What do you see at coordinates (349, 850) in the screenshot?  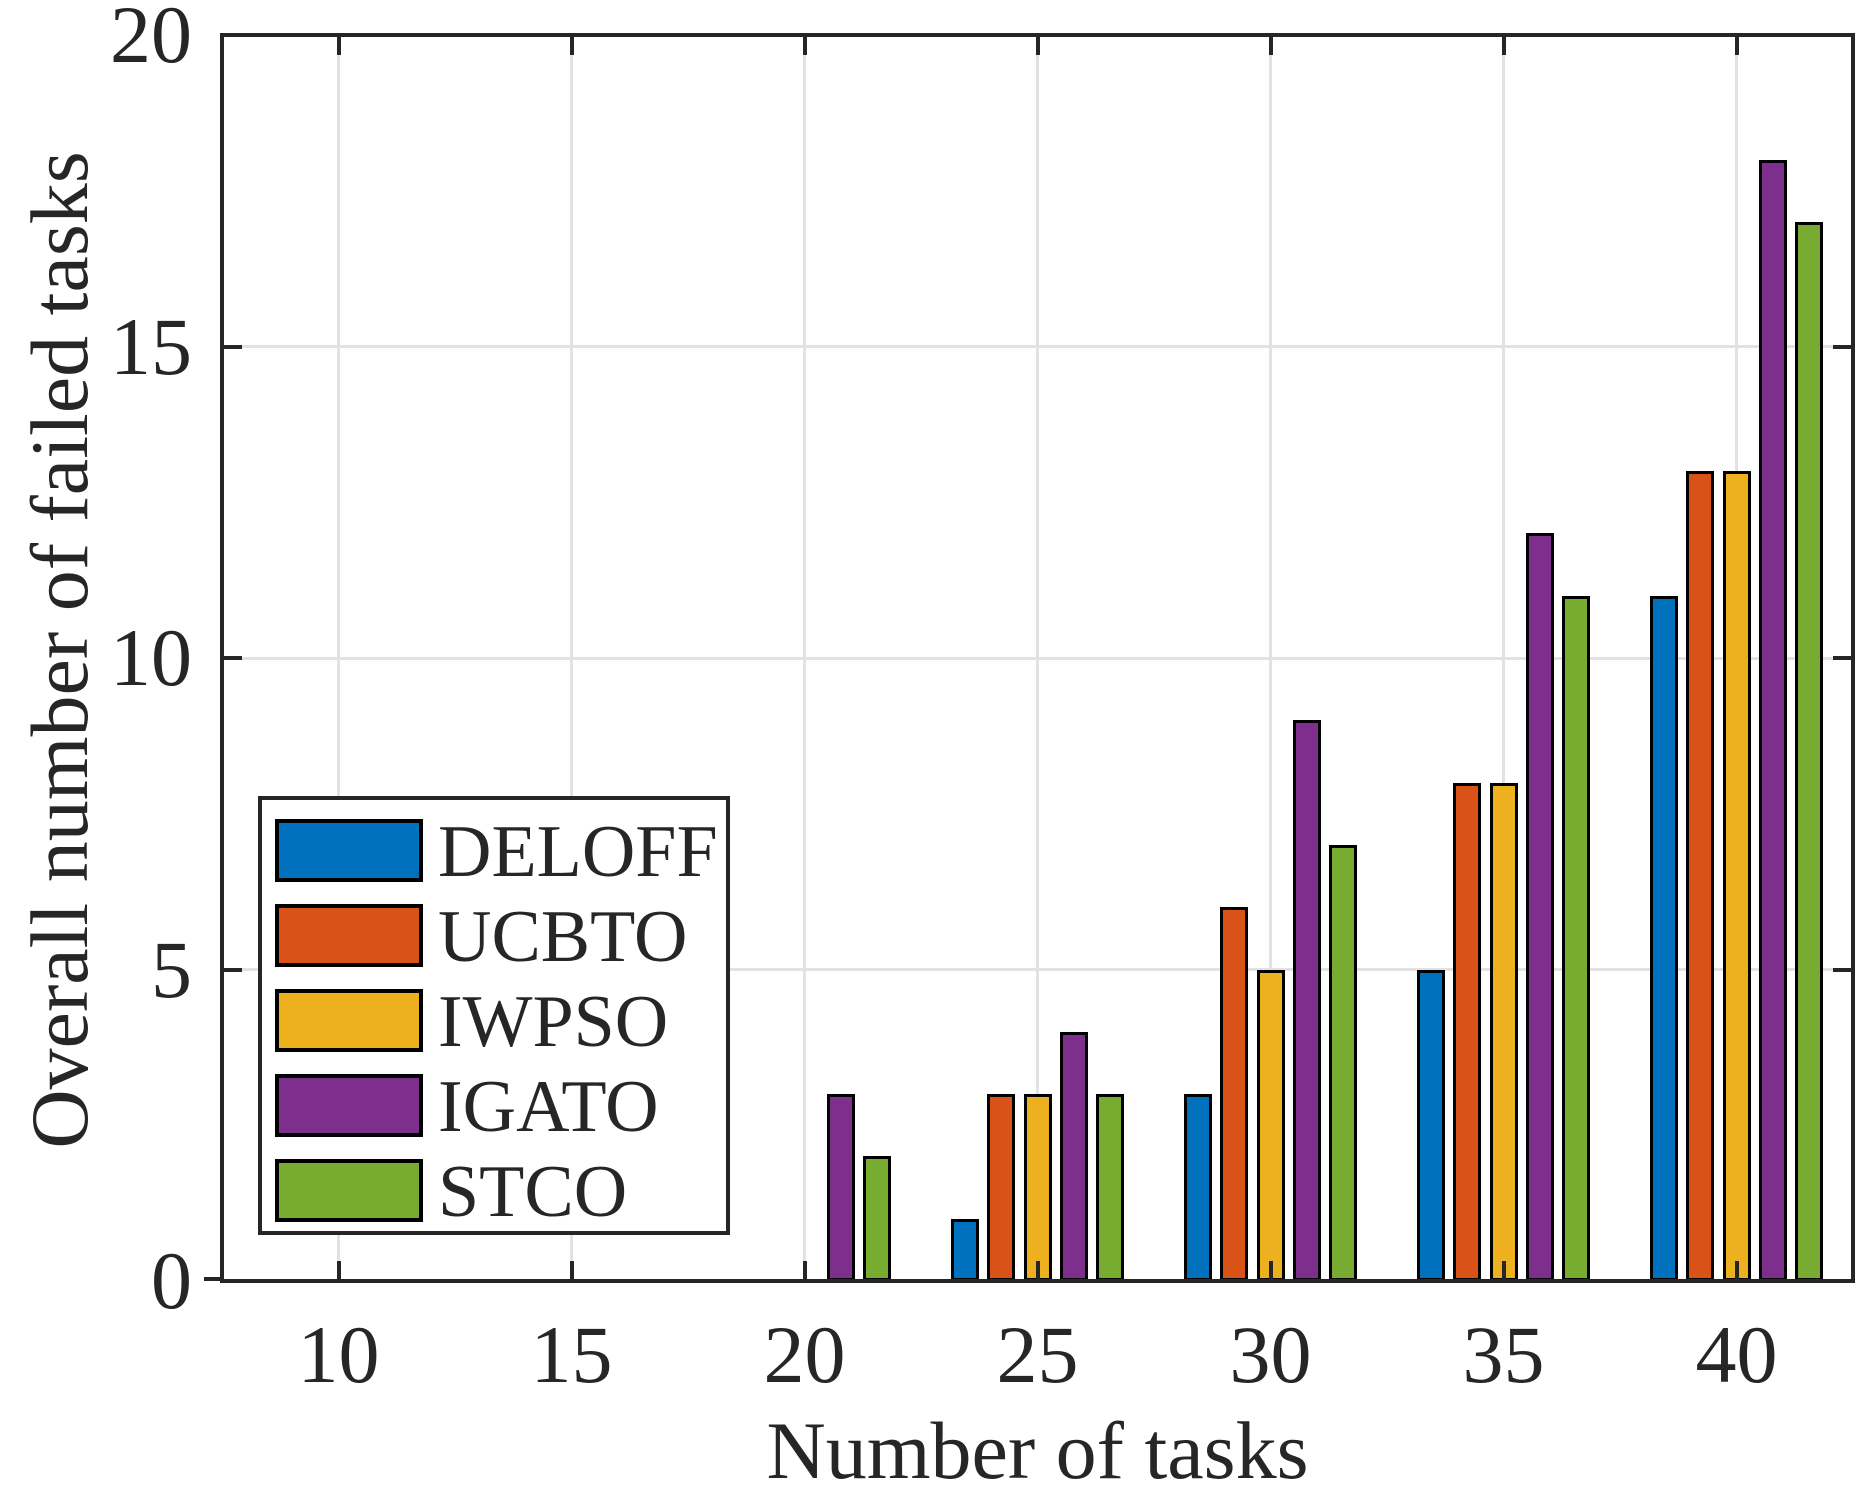 I see `legend-swatch-DELOFF` at bounding box center [349, 850].